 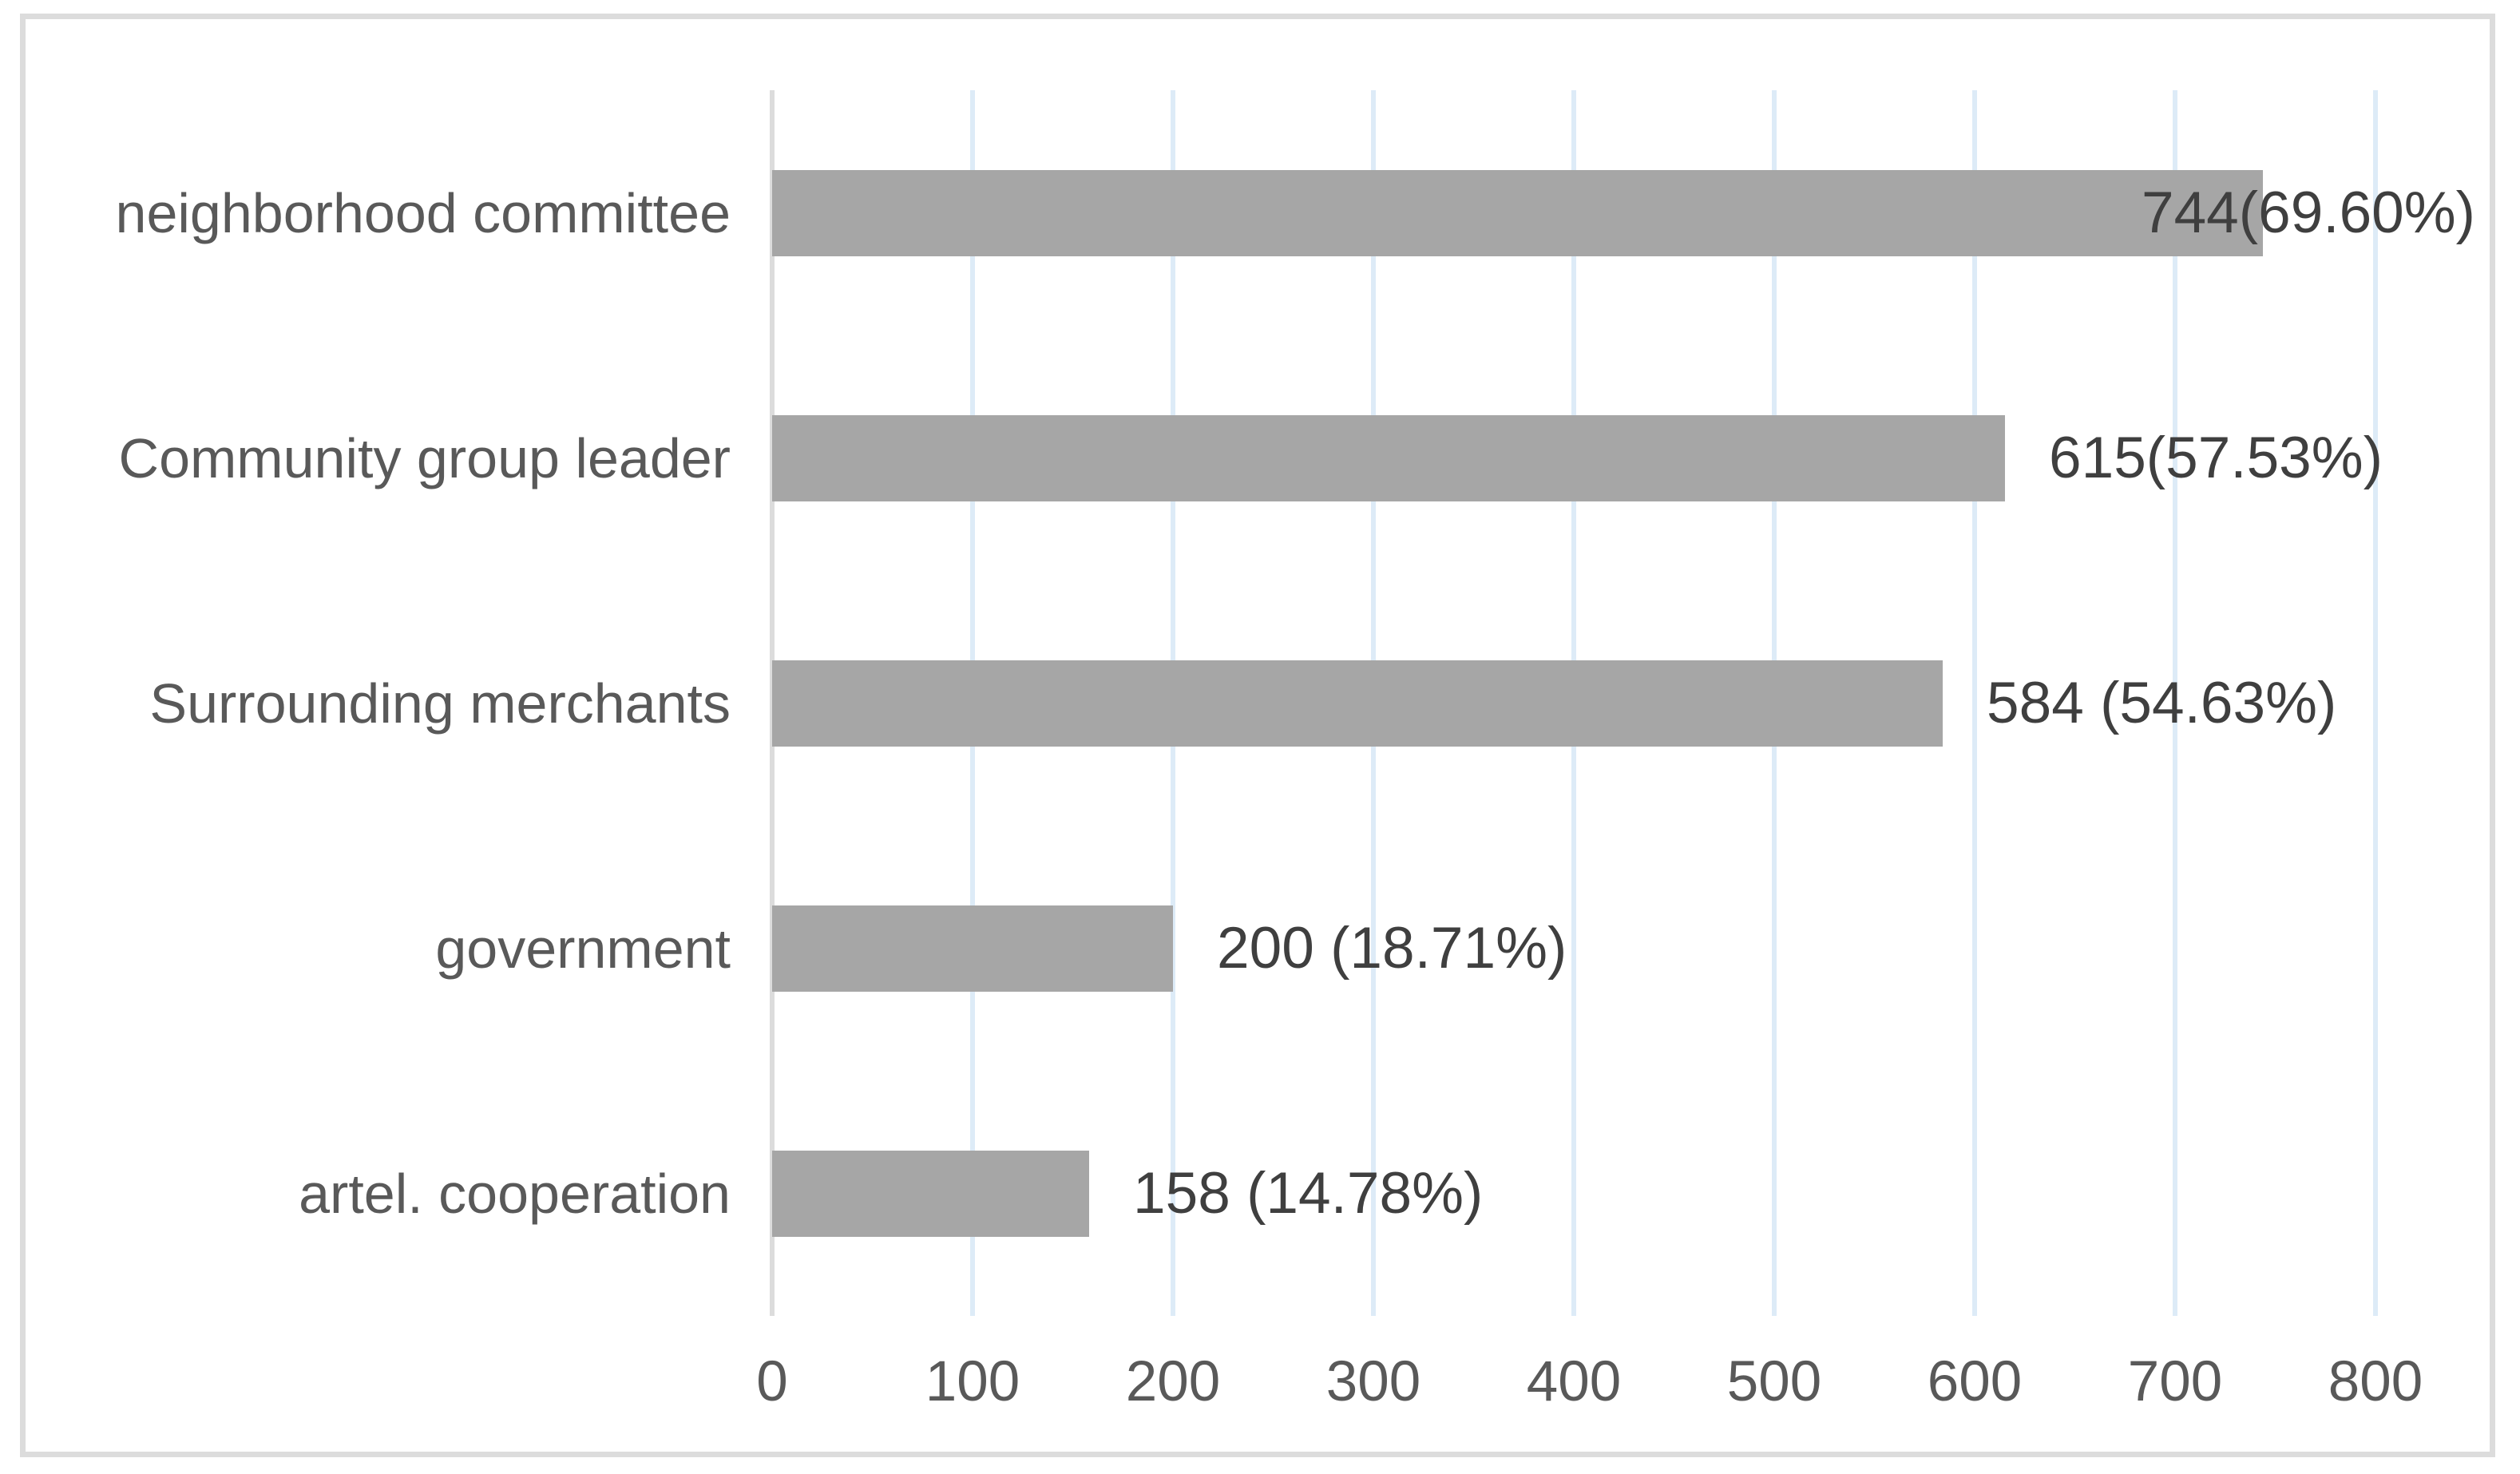 I want to click on bar-value-label: 584 (54.63%), so click(x=2162, y=703).